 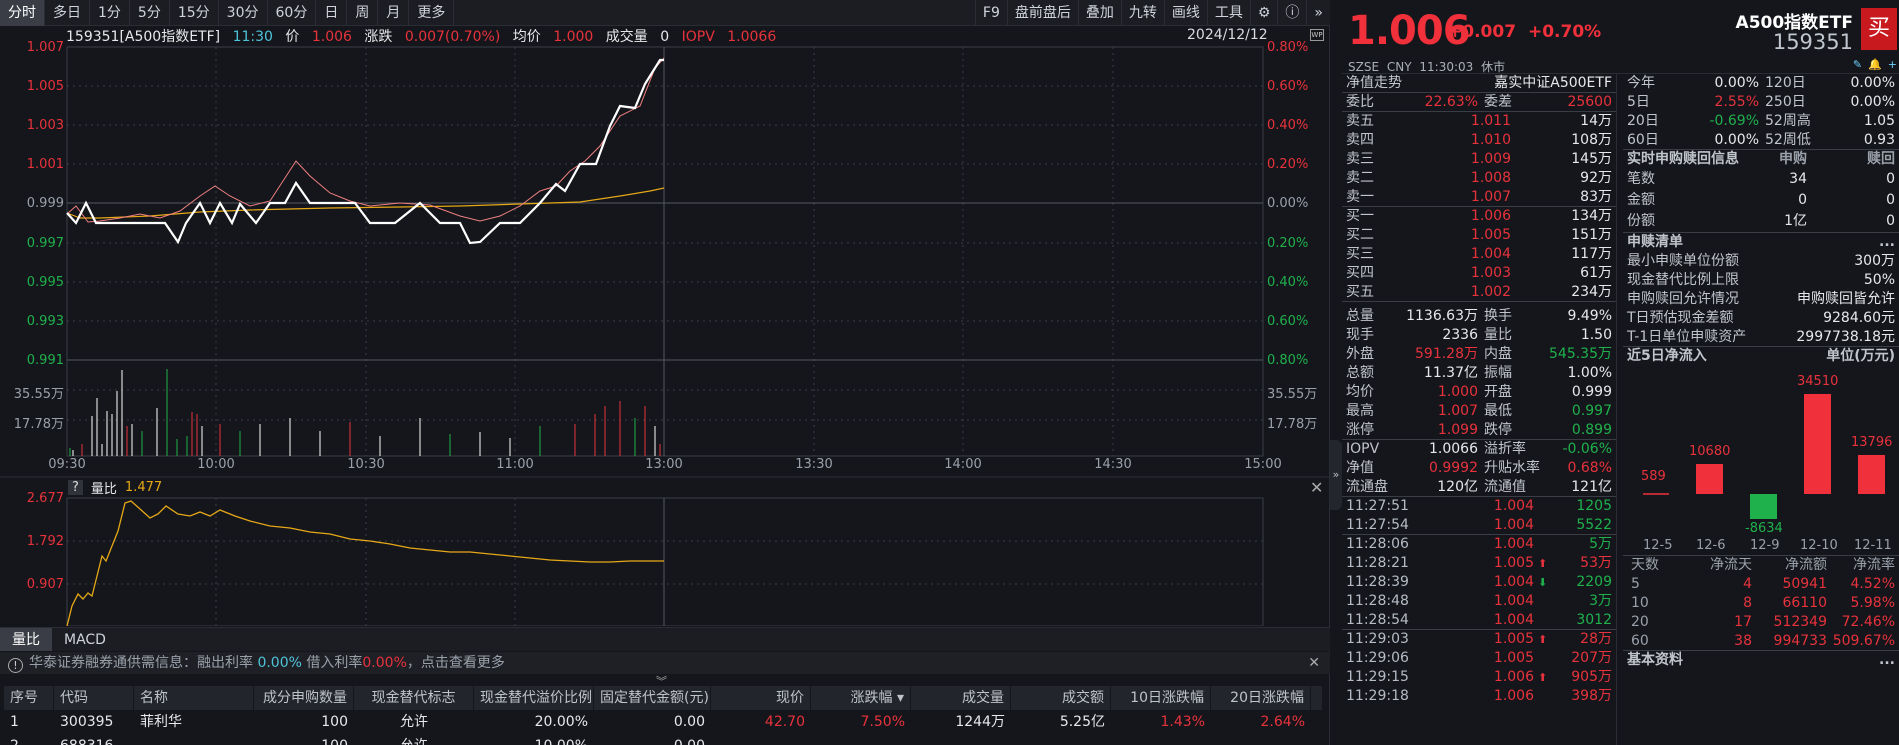 I want to click on tab-5min: 5分, so click(x=150, y=13).